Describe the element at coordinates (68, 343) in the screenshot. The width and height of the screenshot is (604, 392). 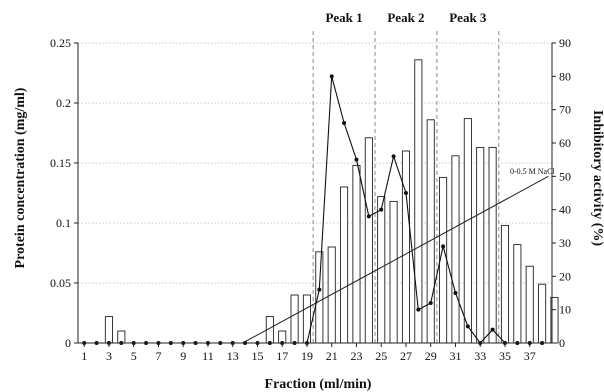
I see `left-tick-label-0: 0` at that location.